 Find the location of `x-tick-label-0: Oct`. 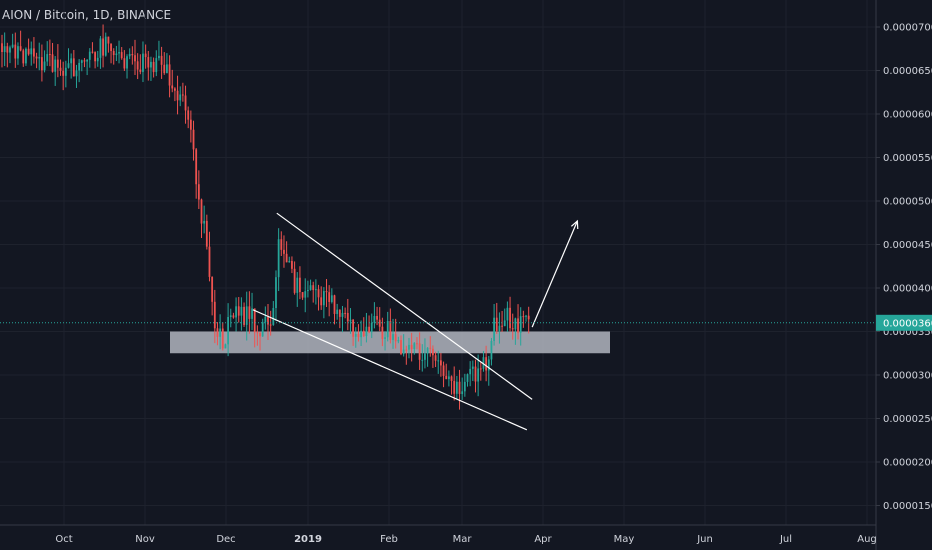

x-tick-label-0: Oct is located at coordinates (63, 539).